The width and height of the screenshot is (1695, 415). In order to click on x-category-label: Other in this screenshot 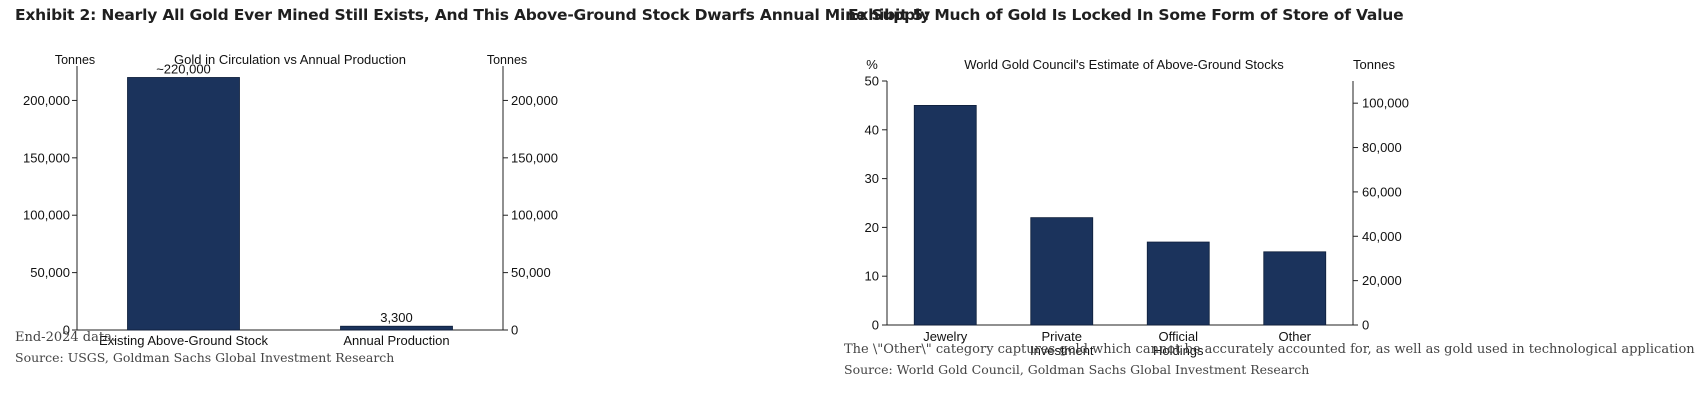, I will do `click(1294, 336)`.